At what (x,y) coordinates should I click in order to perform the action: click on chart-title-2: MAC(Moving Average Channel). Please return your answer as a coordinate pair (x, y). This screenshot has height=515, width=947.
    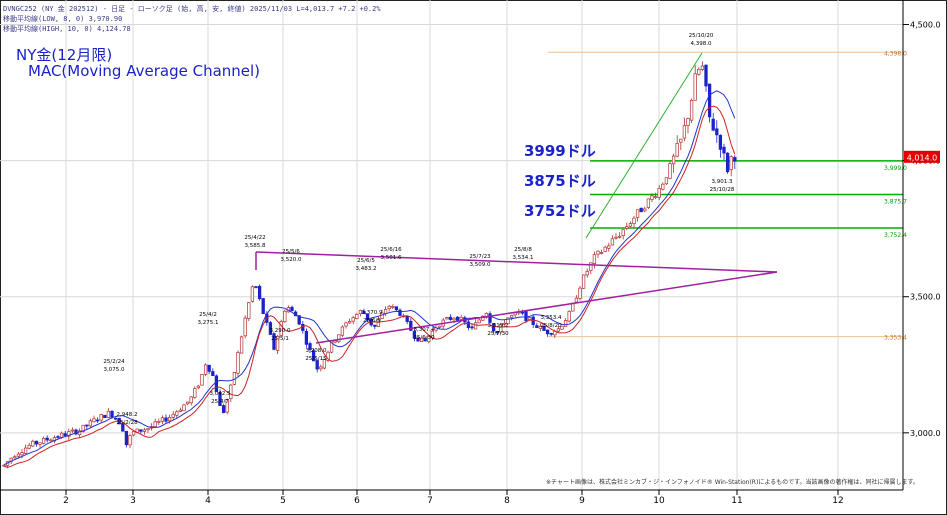
    Looking at the image, I should click on (144, 71).